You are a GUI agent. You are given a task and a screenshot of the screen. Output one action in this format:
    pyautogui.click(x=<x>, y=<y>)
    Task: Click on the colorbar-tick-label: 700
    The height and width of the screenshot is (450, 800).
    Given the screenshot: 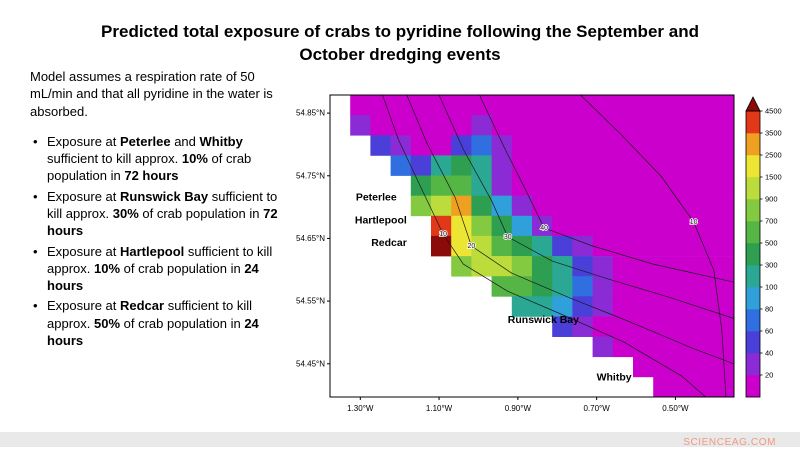 What is the action you would take?
    pyautogui.click(x=771, y=221)
    